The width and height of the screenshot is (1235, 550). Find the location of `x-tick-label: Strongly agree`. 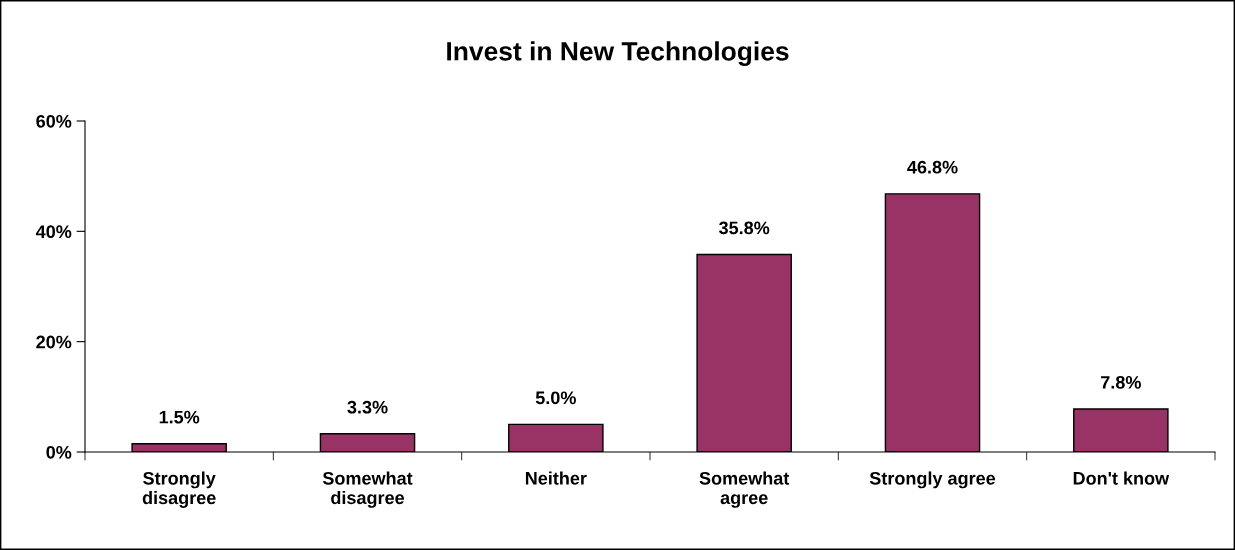

x-tick-label: Strongly agree is located at coordinates (932, 480).